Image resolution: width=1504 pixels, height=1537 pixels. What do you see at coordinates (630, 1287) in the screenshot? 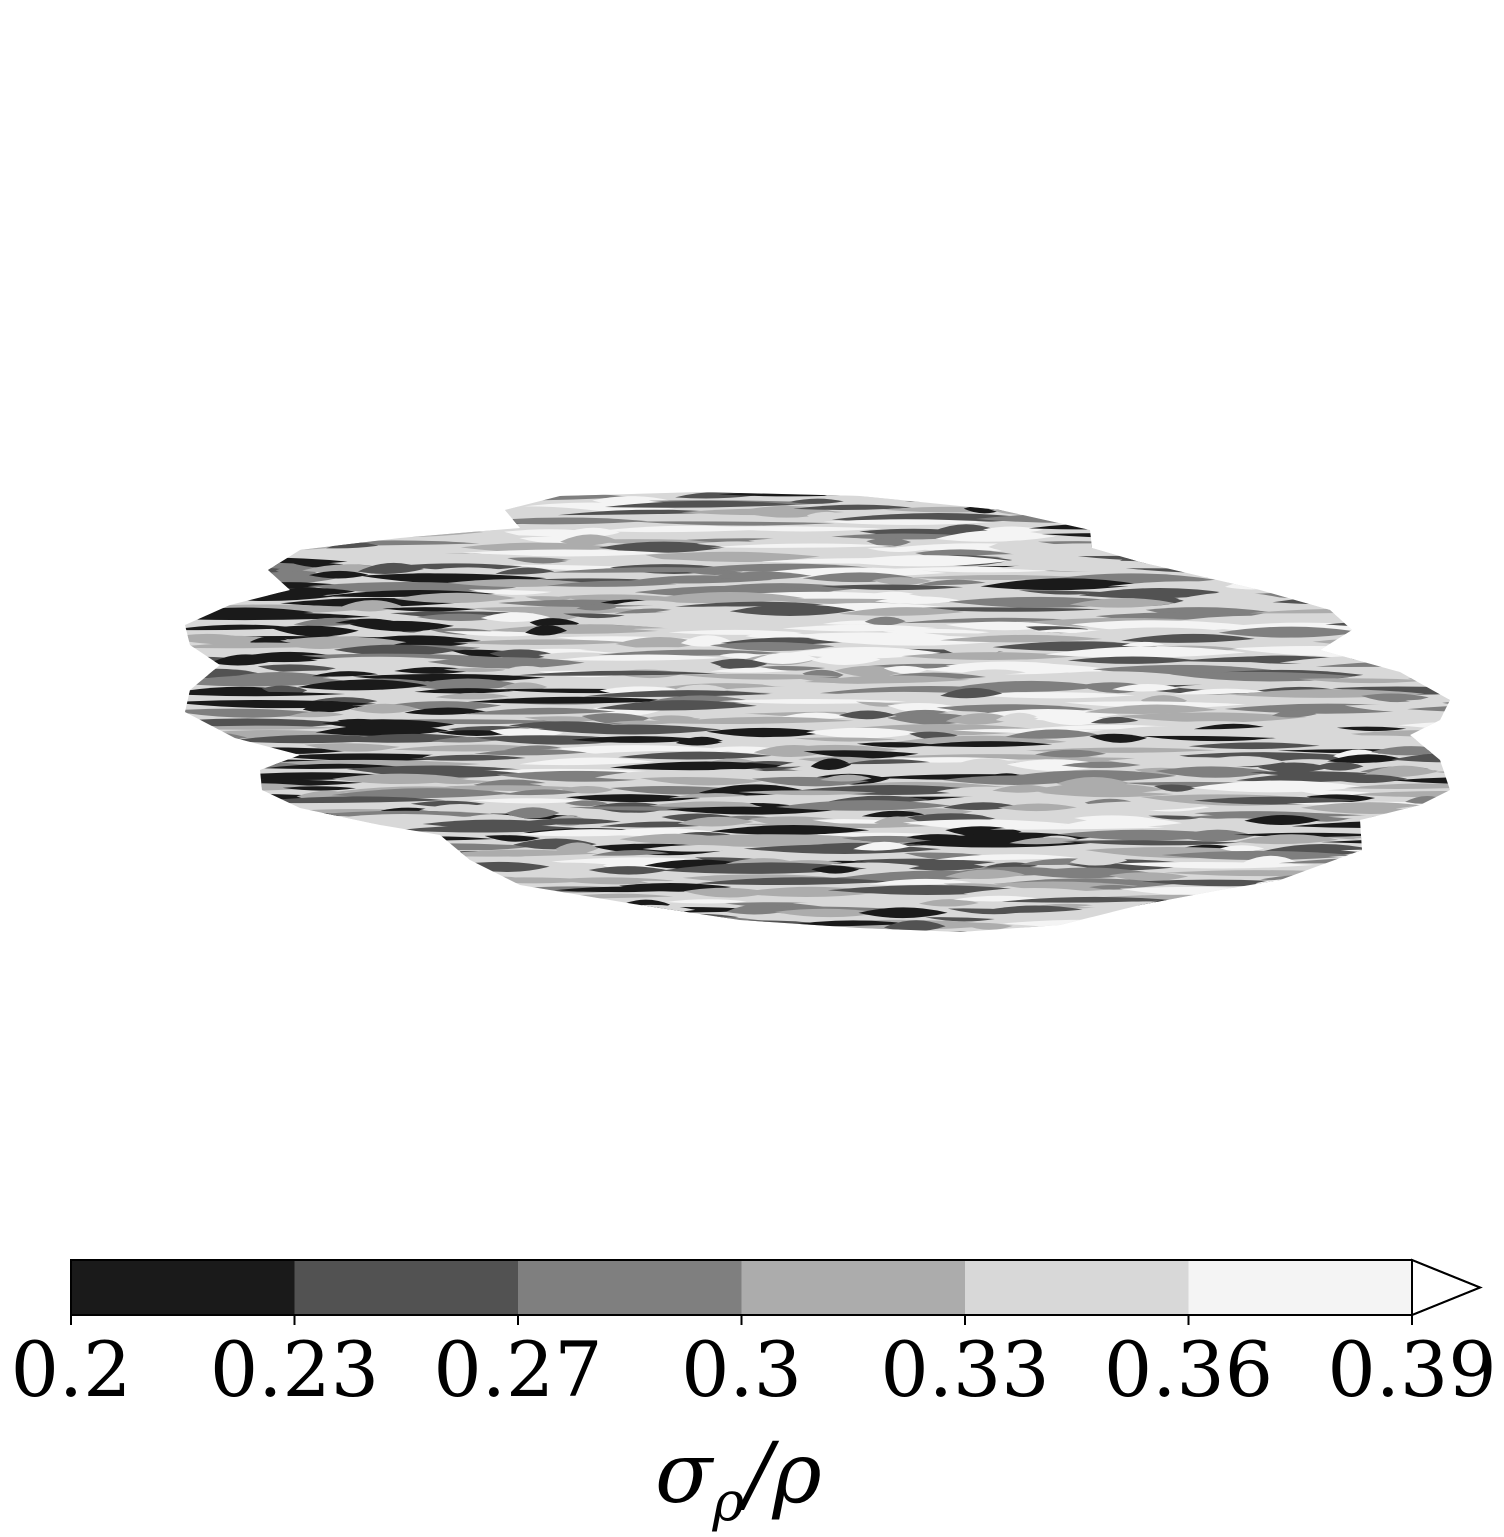
I see `colorbar-segment` at bounding box center [630, 1287].